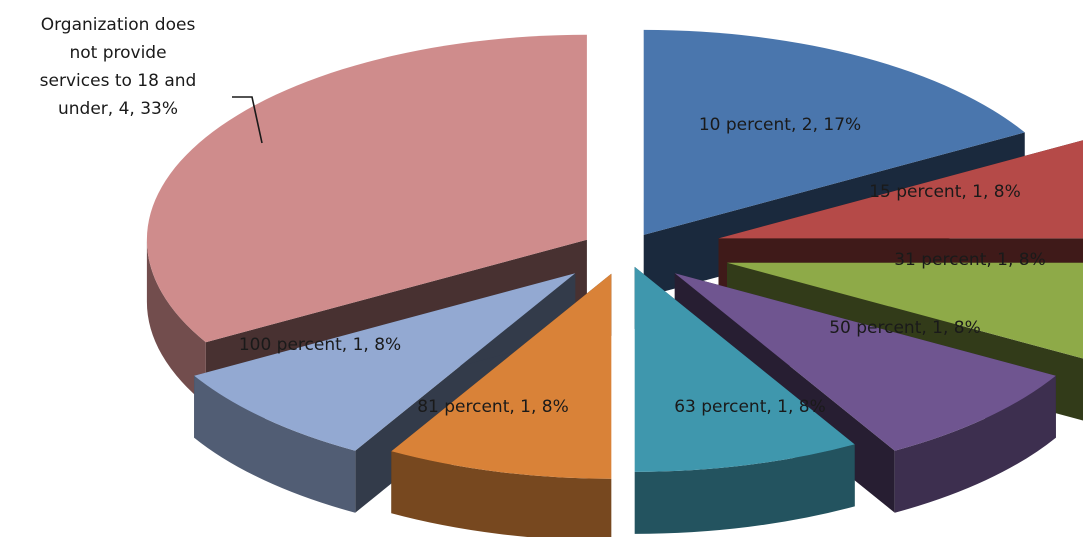  What do you see at coordinates (493, 407) in the screenshot?
I see `slice-label: 81 percent, 1, 8%` at bounding box center [493, 407].